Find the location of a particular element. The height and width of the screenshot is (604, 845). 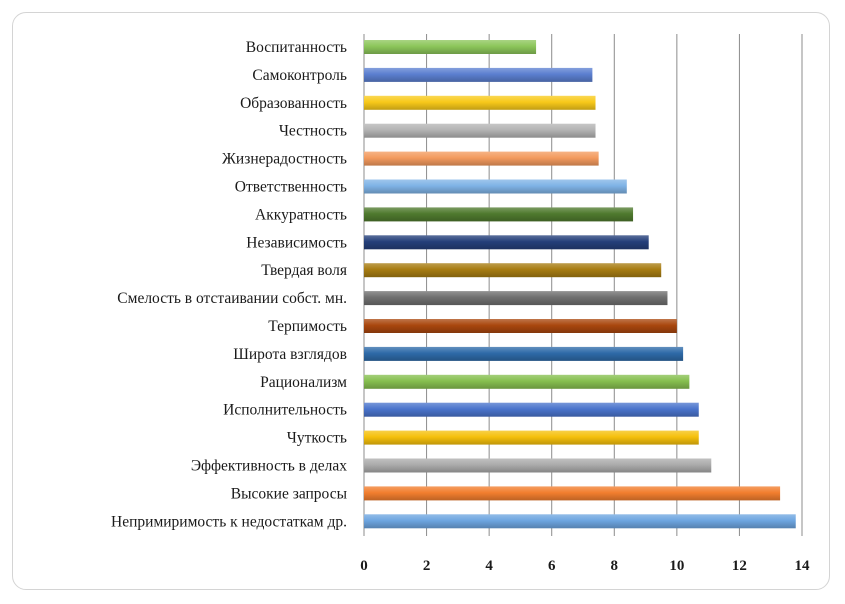

category-label: Аккуратность is located at coordinates (301, 214).